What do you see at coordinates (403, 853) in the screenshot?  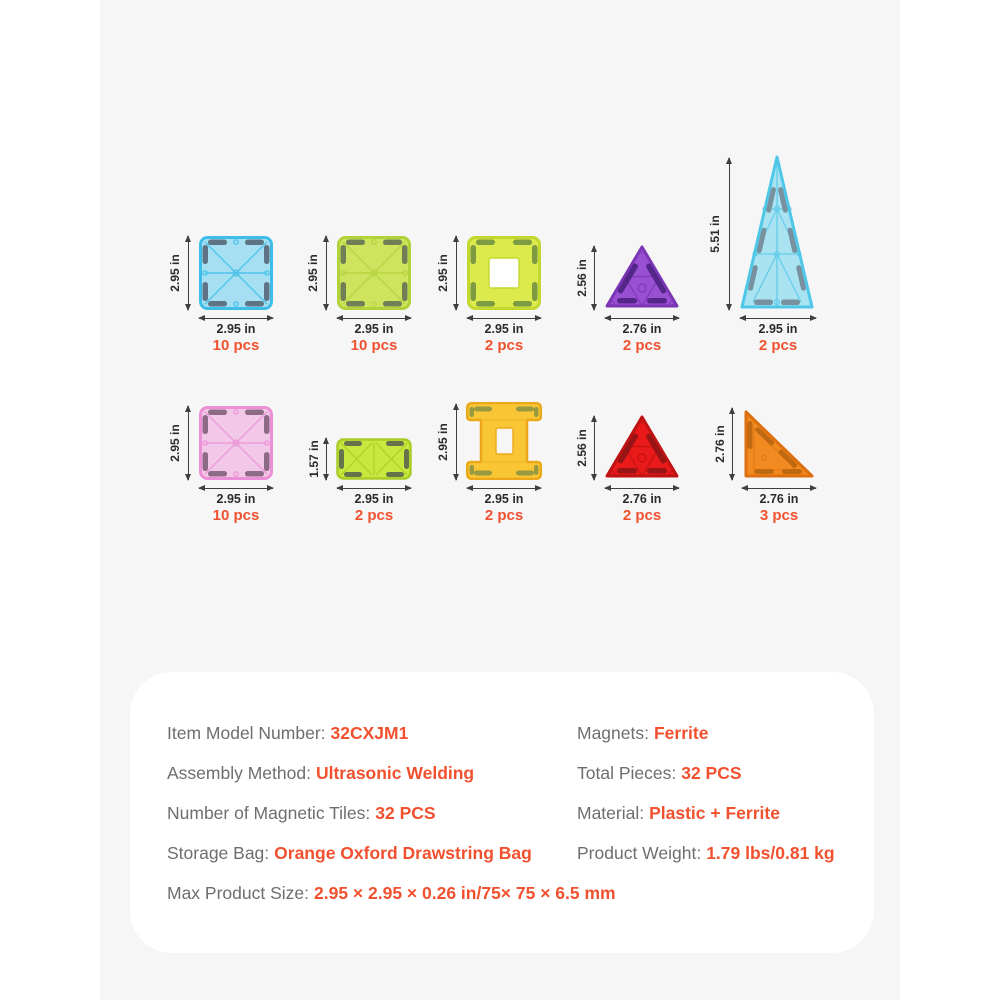 I see `spec-value: Orange Oxford Drawstring Bag` at bounding box center [403, 853].